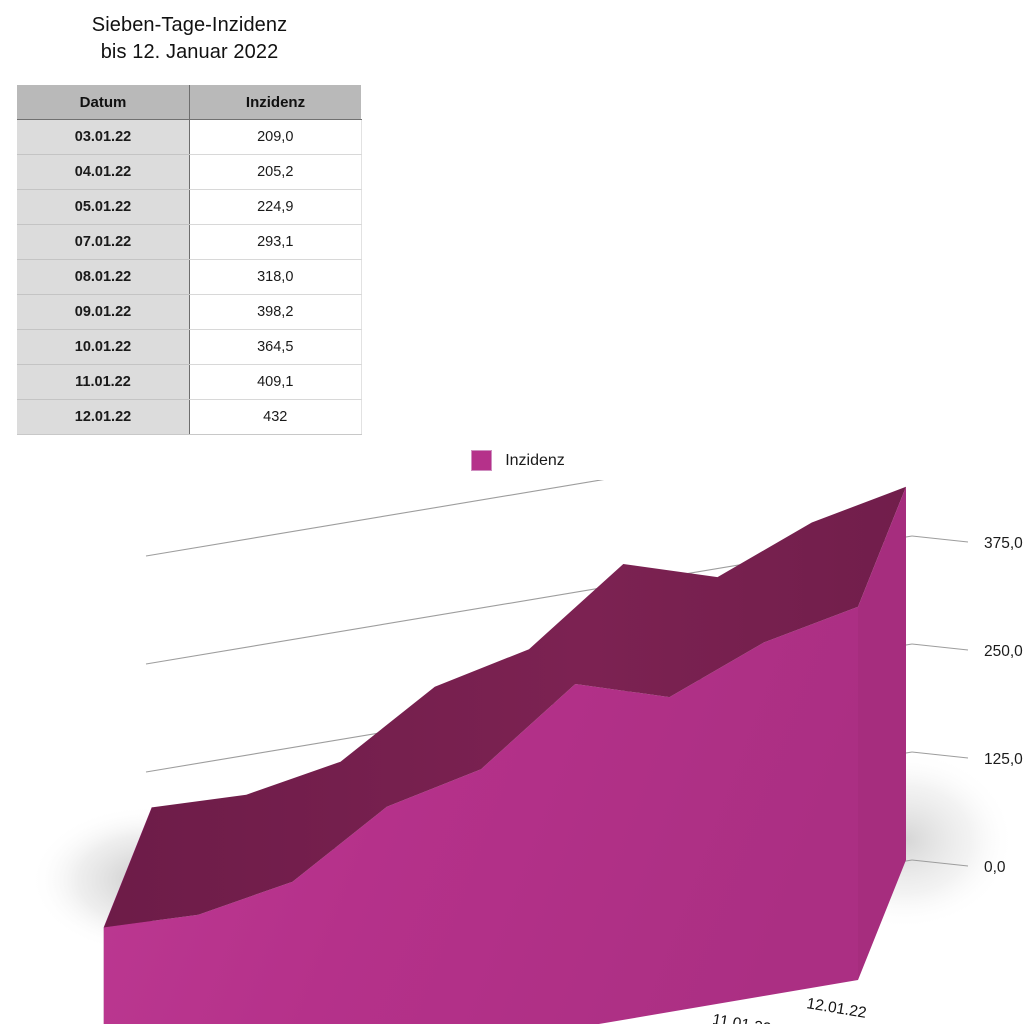 The height and width of the screenshot is (1024, 1036). Describe the element at coordinates (103, 347) in the screenshot. I see `table-cell-date: 10.01.22` at that location.